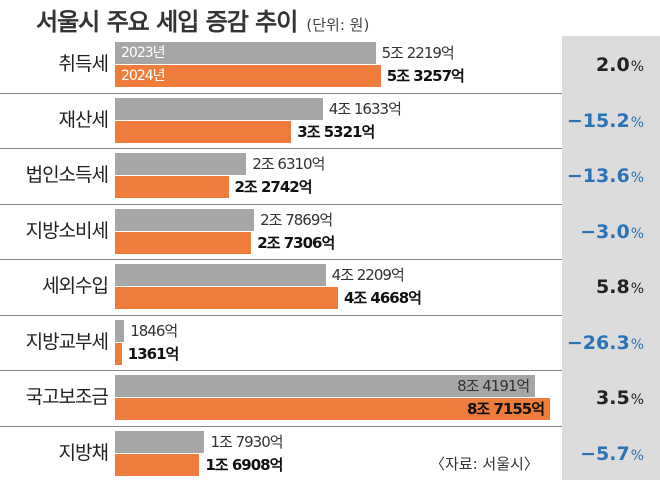 The height and width of the screenshot is (480, 660). Describe the element at coordinates (613, 65) in the screenshot. I see `change-value: 2.0` at that location.